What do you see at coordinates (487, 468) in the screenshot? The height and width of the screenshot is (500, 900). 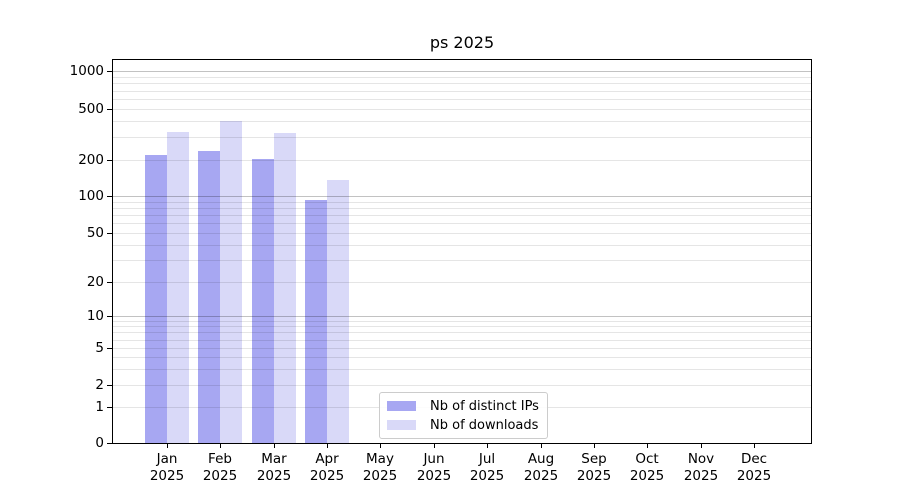 I see `x-tick-label-jul: Jul 2025` at bounding box center [487, 468].